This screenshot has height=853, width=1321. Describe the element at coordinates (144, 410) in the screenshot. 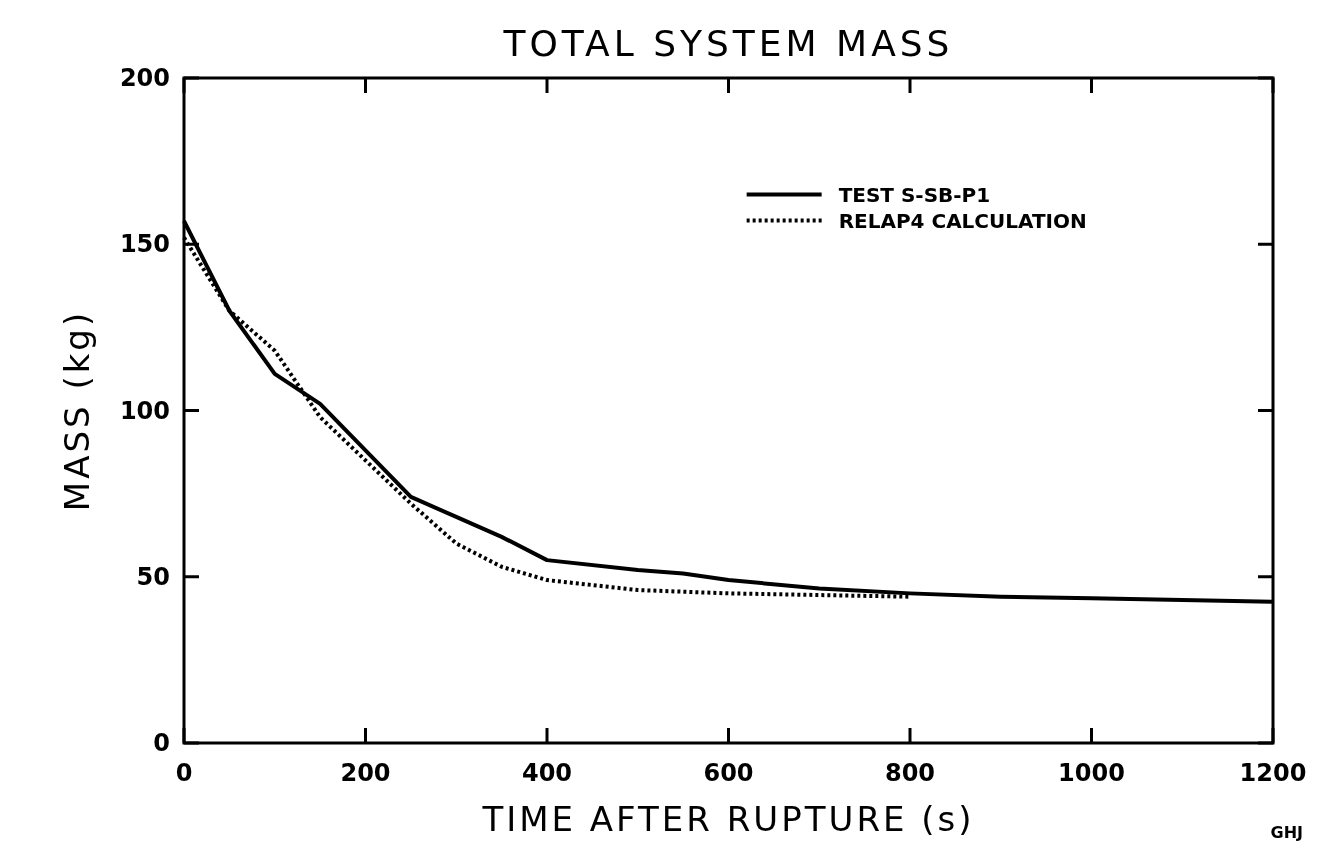

I see `y-tick-label: 100` at that location.